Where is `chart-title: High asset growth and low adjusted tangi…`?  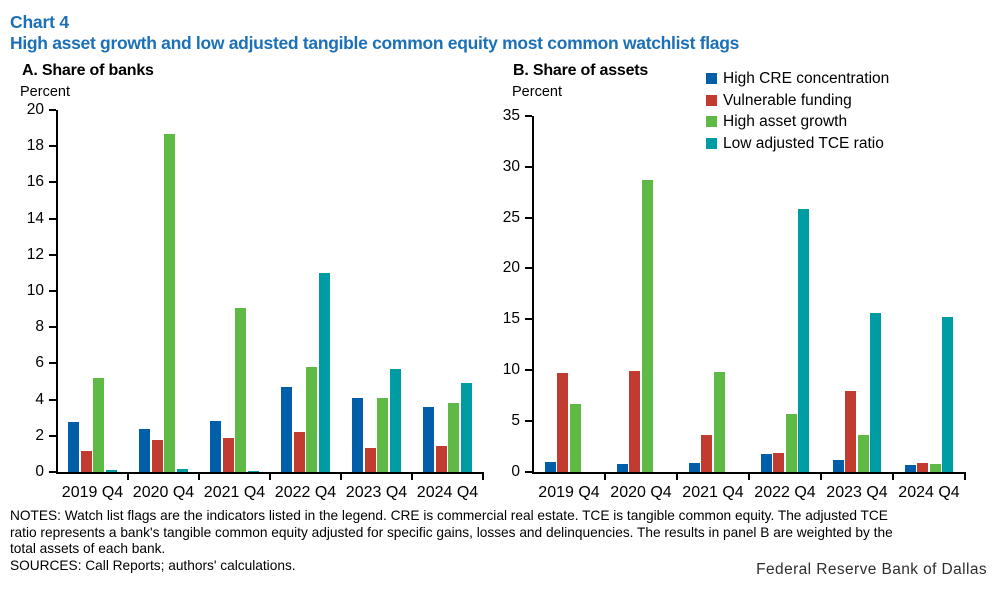
chart-title: High asset growth and low adjusted tangi… is located at coordinates (375, 43).